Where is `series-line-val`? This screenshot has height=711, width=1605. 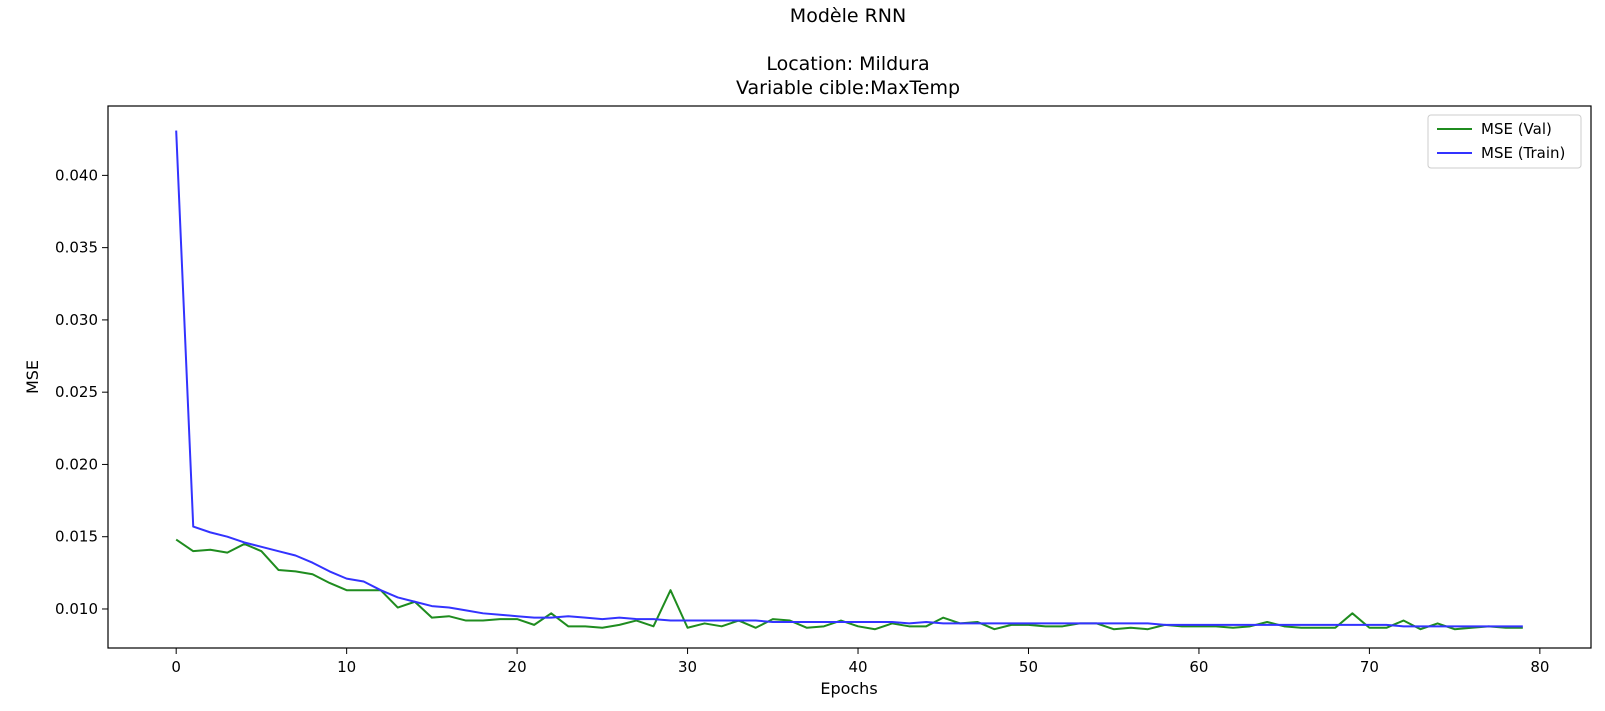 series-line-val is located at coordinates (849, 584).